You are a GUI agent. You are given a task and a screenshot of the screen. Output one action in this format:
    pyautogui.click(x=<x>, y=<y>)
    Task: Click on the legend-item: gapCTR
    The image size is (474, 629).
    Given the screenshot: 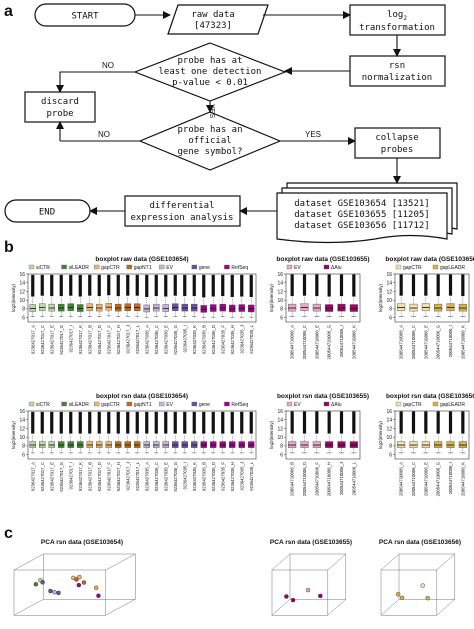 What is the action you would take?
    pyautogui.click(x=106, y=404)
    